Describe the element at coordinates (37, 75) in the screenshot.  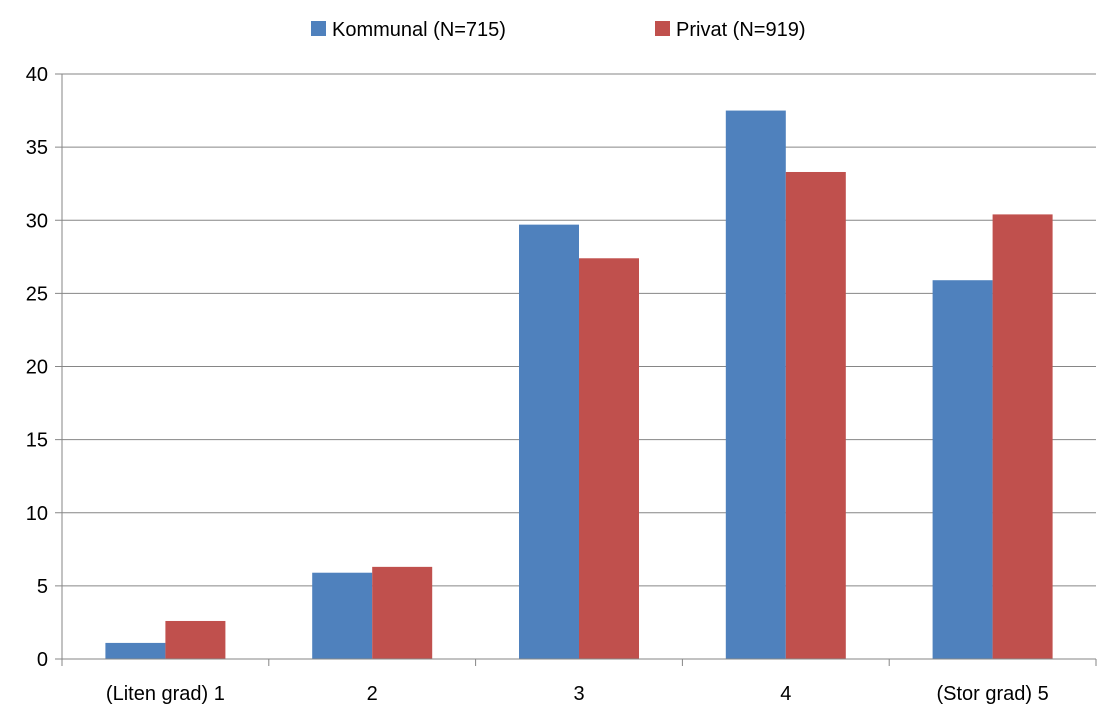
I see `y-tick-label: 40` at that location.